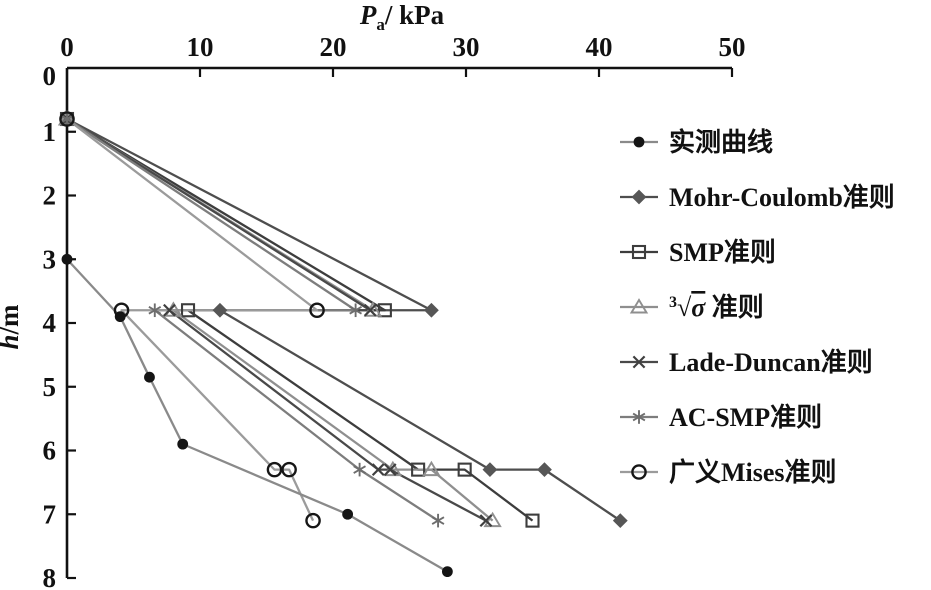 The height and width of the screenshot is (590, 931). Describe the element at coordinates (639, 306) in the screenshot. I see `legend-marker-sigma3` at that location.